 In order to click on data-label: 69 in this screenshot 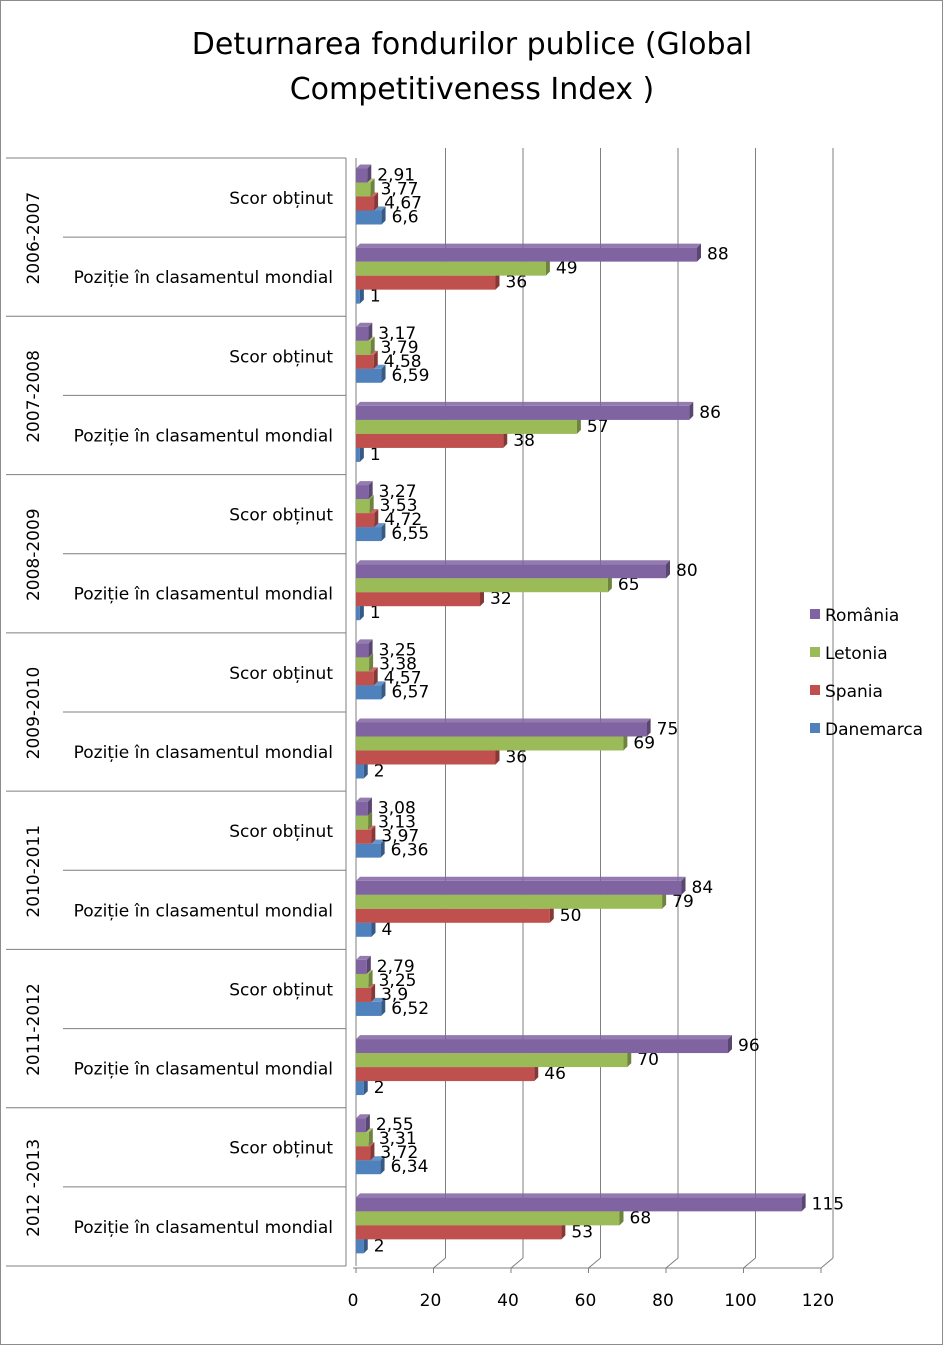, I will do `click(644, 744)`.